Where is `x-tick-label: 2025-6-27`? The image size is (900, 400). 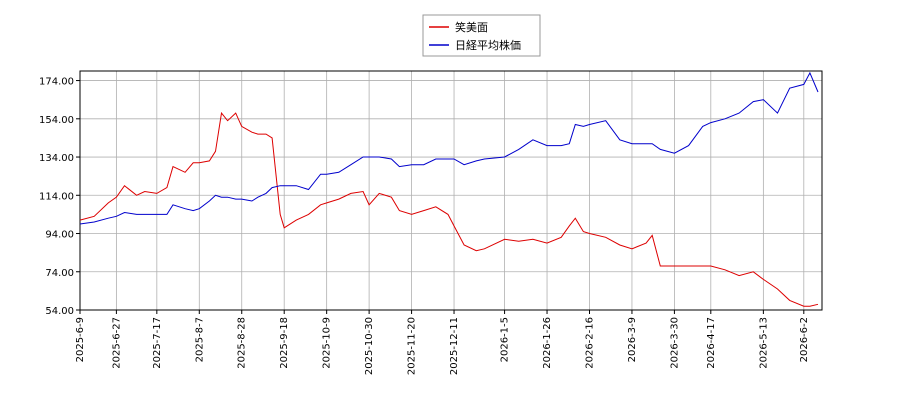 x-tick-label: 2025-6-27 is located at coordinates (116, 343).